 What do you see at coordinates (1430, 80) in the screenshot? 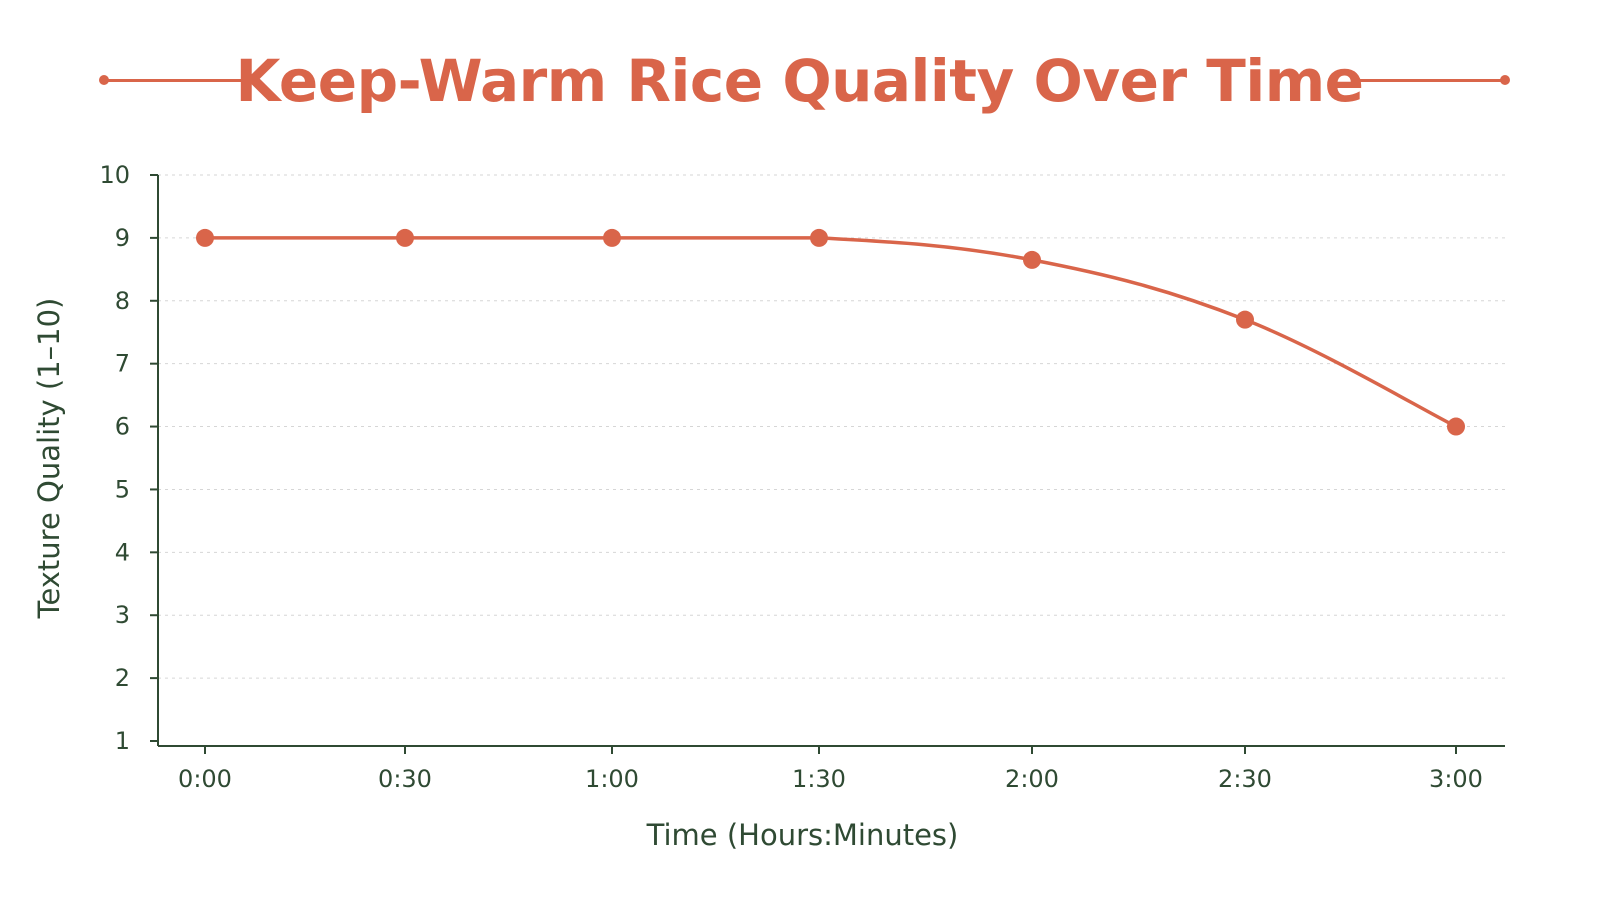
I see `title-decoration-right-line` at bounding box center [1430, 80].